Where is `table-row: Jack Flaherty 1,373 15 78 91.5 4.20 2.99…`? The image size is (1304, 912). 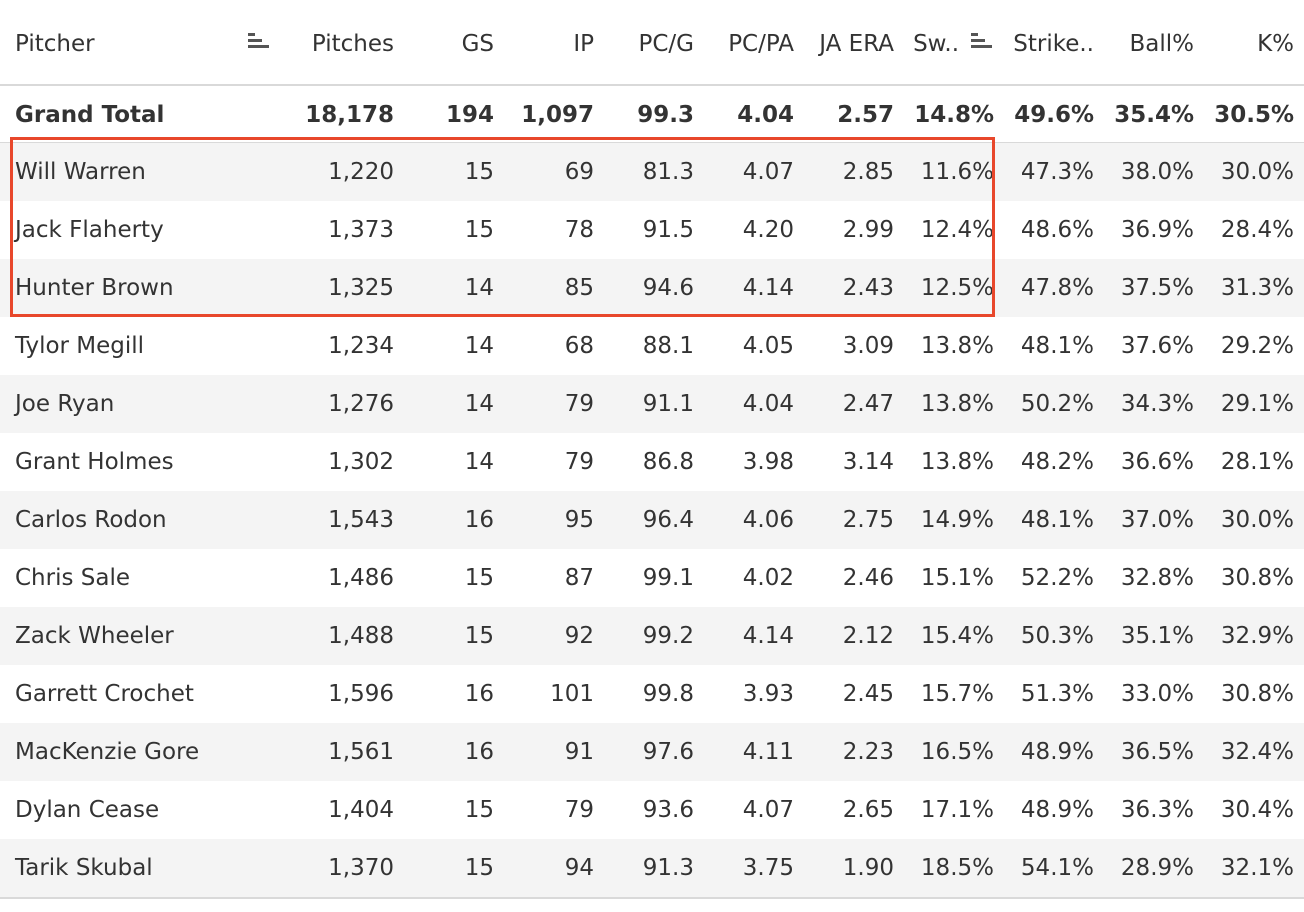
table-row: Jack Flaherty 1,373 15 78 91.5 4.20 2.99… is located at coordinates (652, 230).